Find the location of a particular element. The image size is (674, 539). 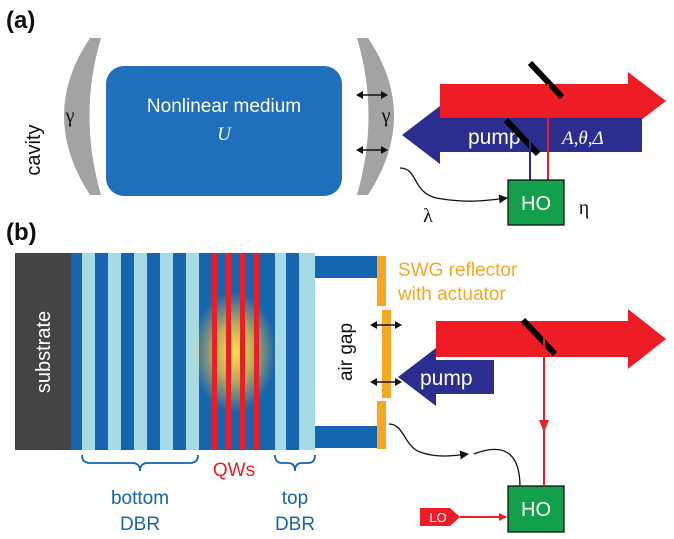

mirror-motion-arrow-top is located at coordinates (372, 95).